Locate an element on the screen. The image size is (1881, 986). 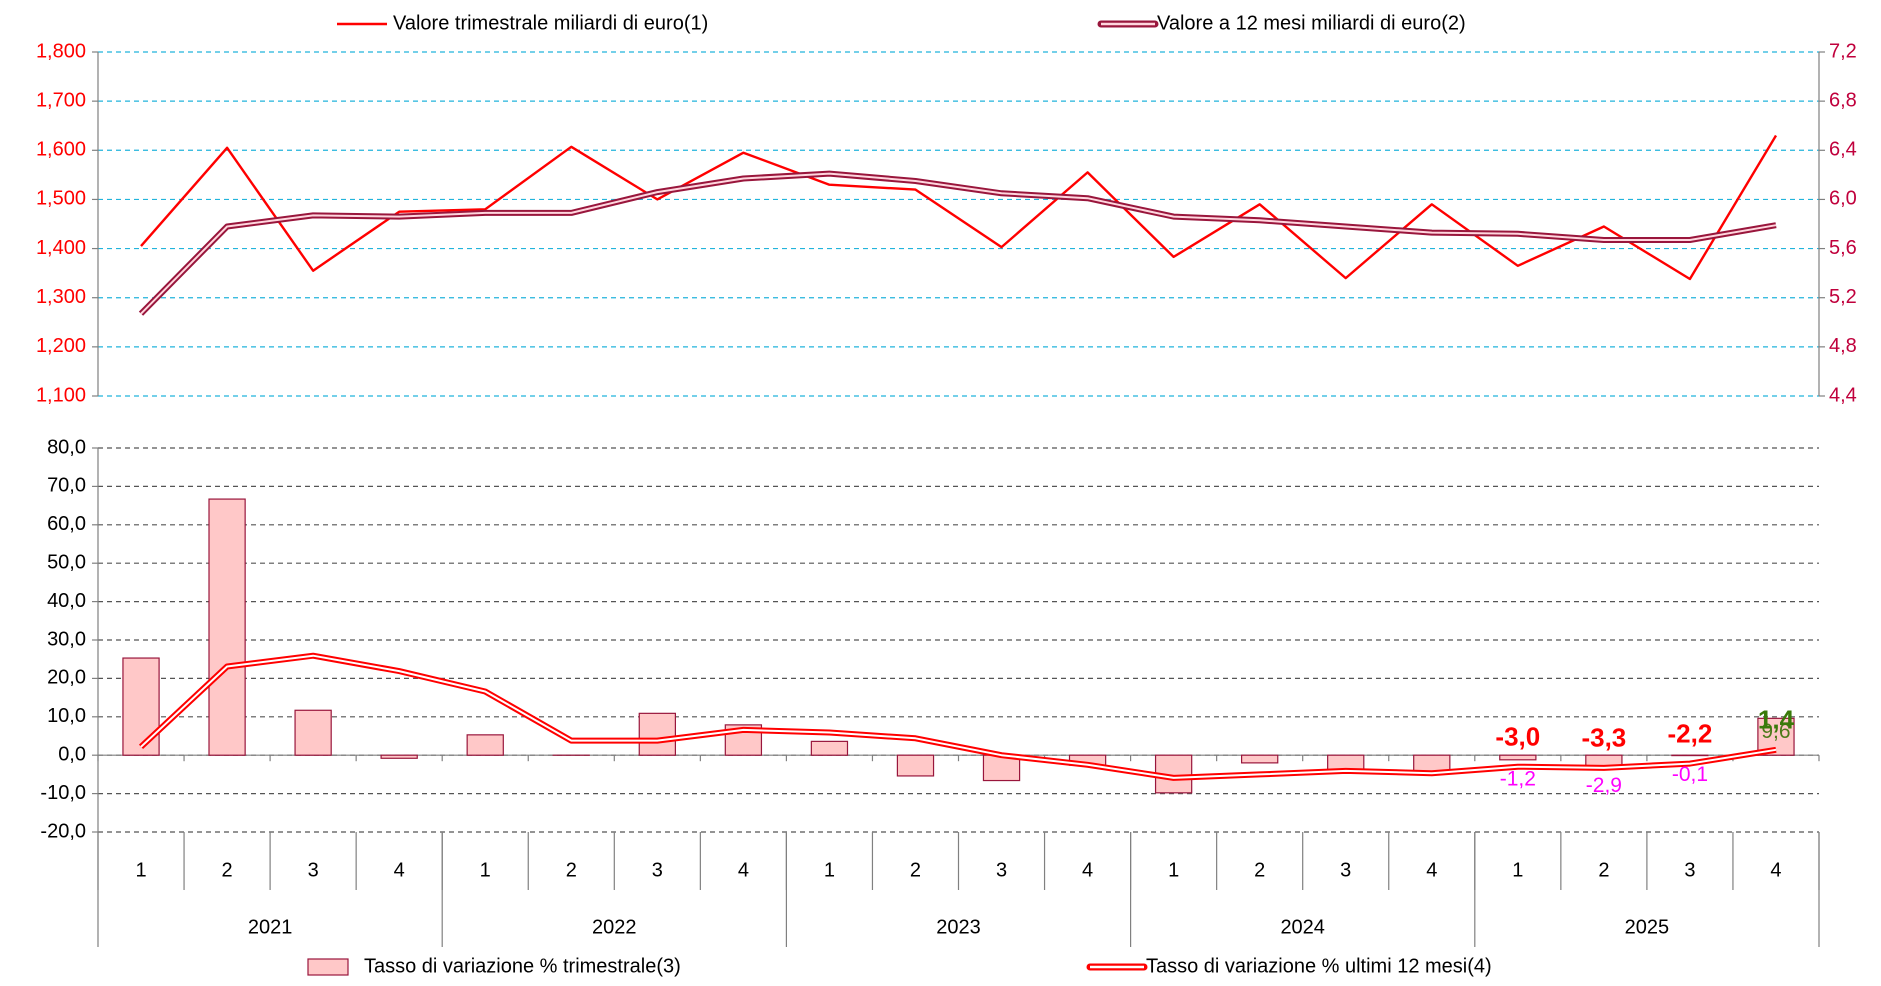
legend-label: Valore trimestrale miliardi di euro(1) is located at coordinates (550, 23).